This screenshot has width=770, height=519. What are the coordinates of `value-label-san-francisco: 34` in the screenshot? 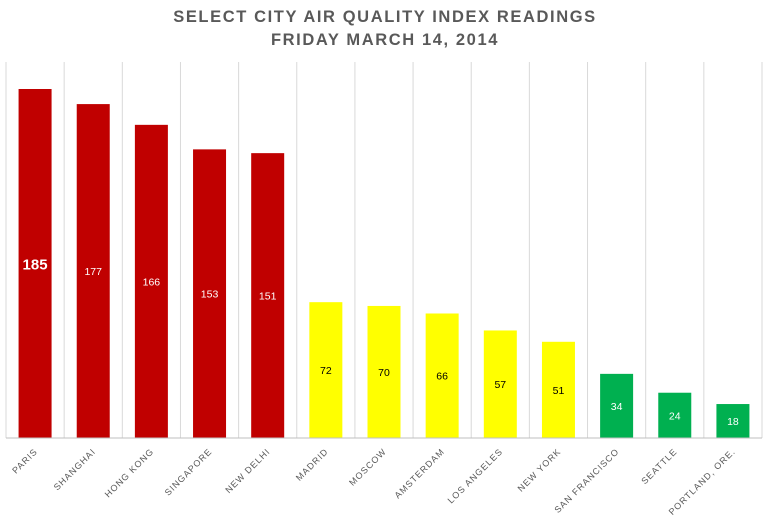 It's located at (617, 407).